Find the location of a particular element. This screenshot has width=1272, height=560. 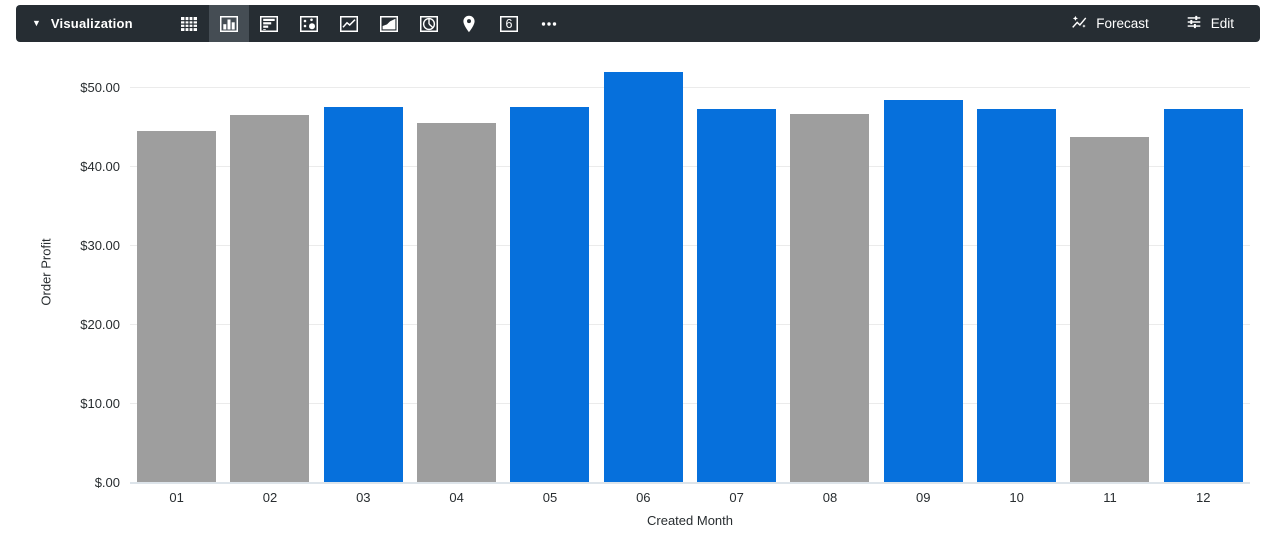

scatter-plot-icon is located at coordinates (309, 23).